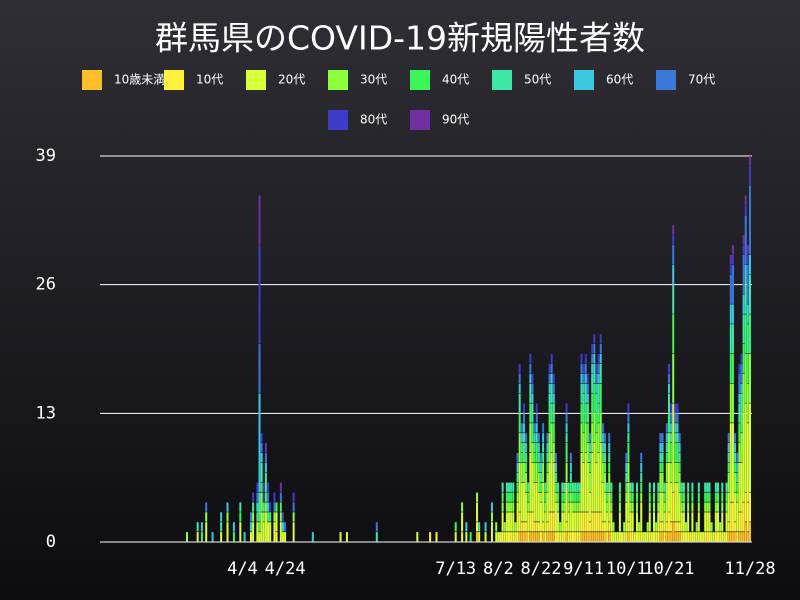  Describe the element at coordinates (256, 80) in the screenshot. I see `legend-swatch` at that location.